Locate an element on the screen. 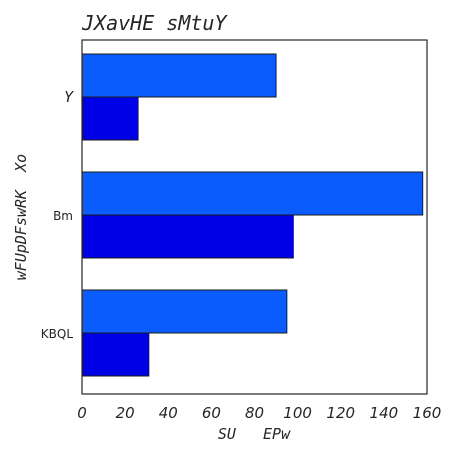 The image size is (456, 456). chart-title: JXavHE sMtuY is located at coordinates (154, 23).